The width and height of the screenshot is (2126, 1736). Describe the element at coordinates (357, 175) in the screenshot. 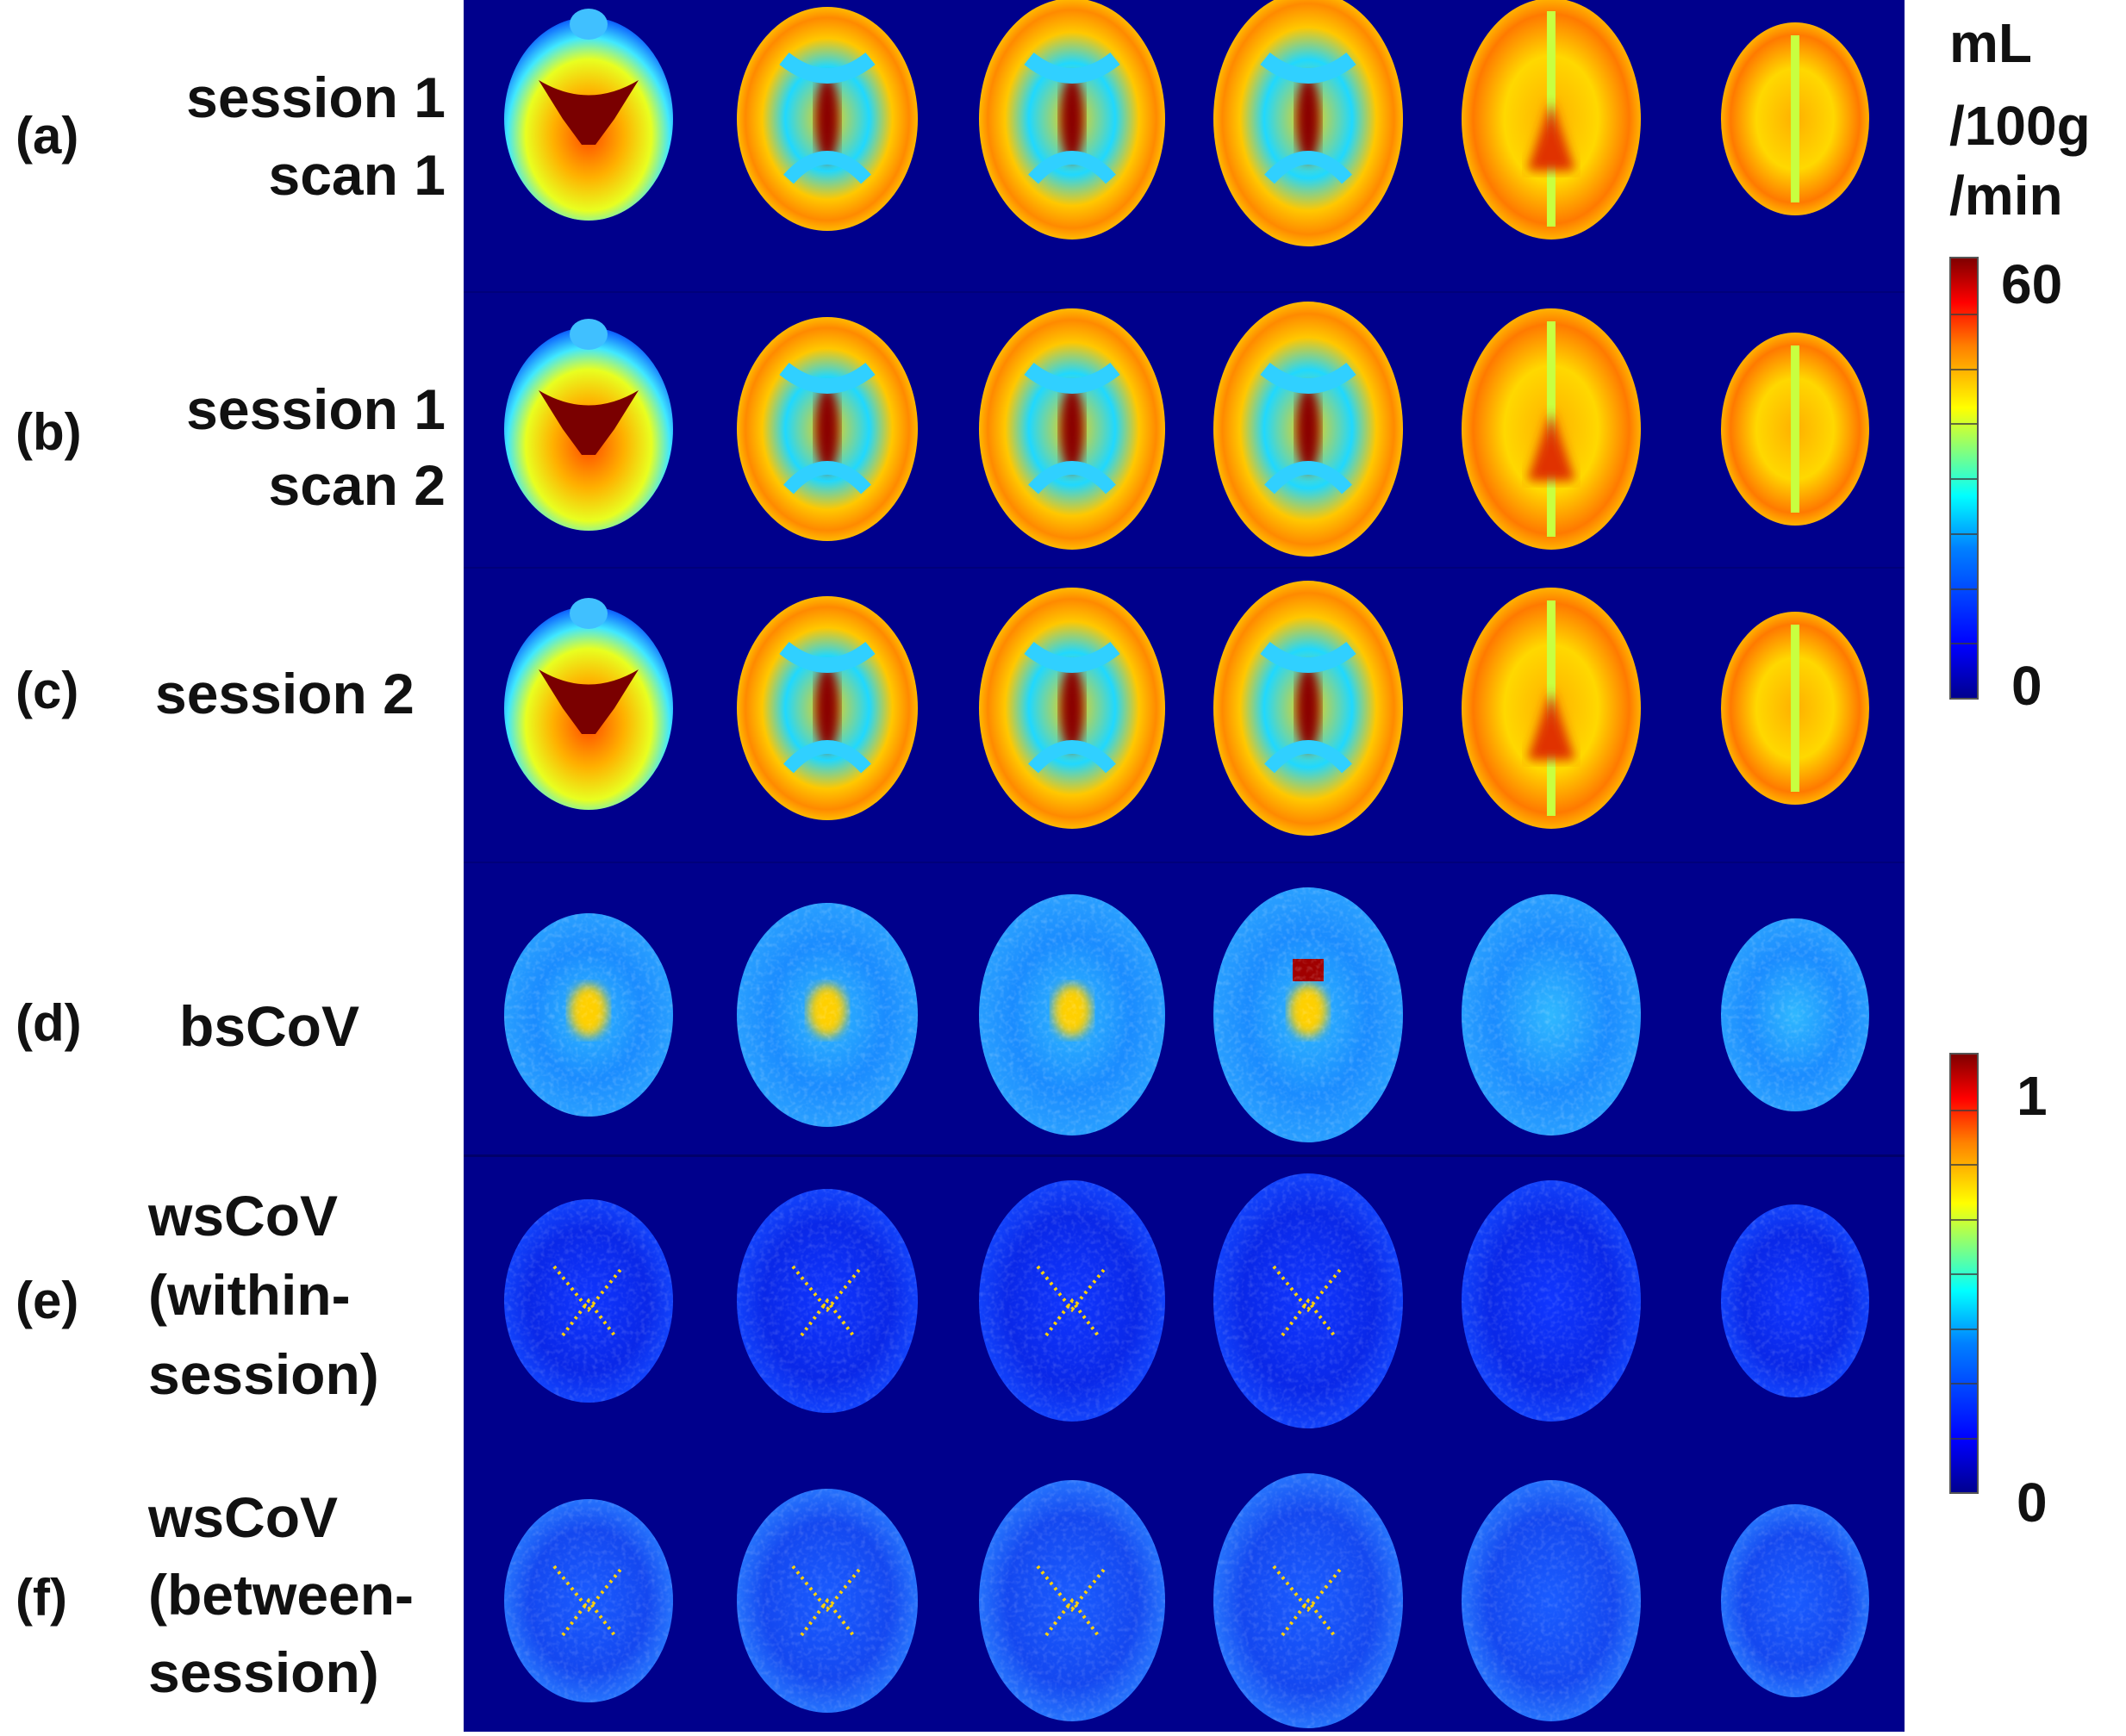

I see `row-a-label-line2: scan 1` at that location.